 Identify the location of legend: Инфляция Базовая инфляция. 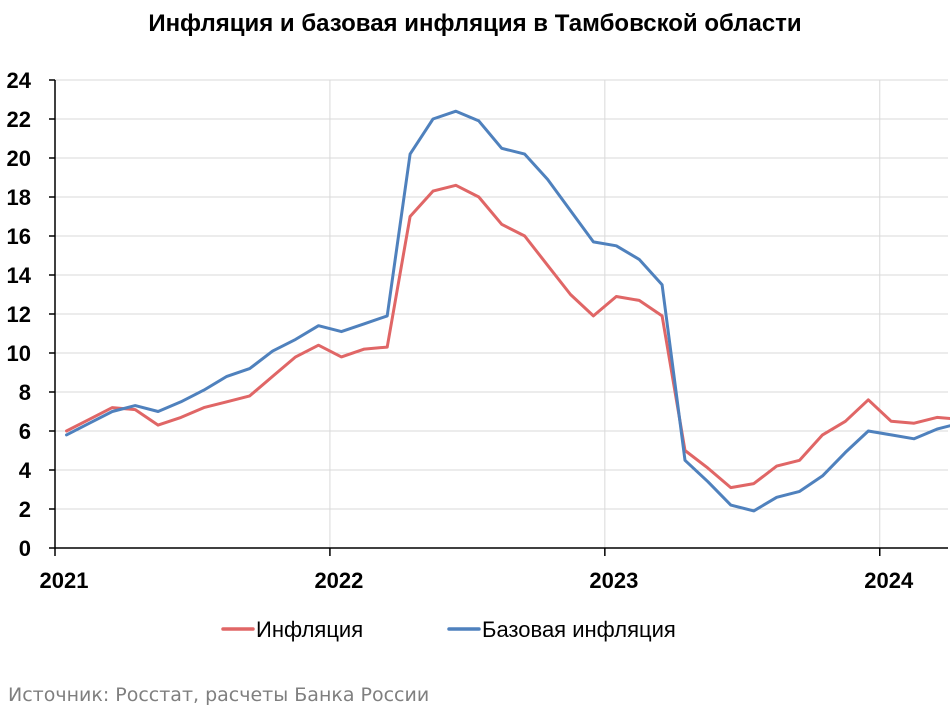
(448, 629).